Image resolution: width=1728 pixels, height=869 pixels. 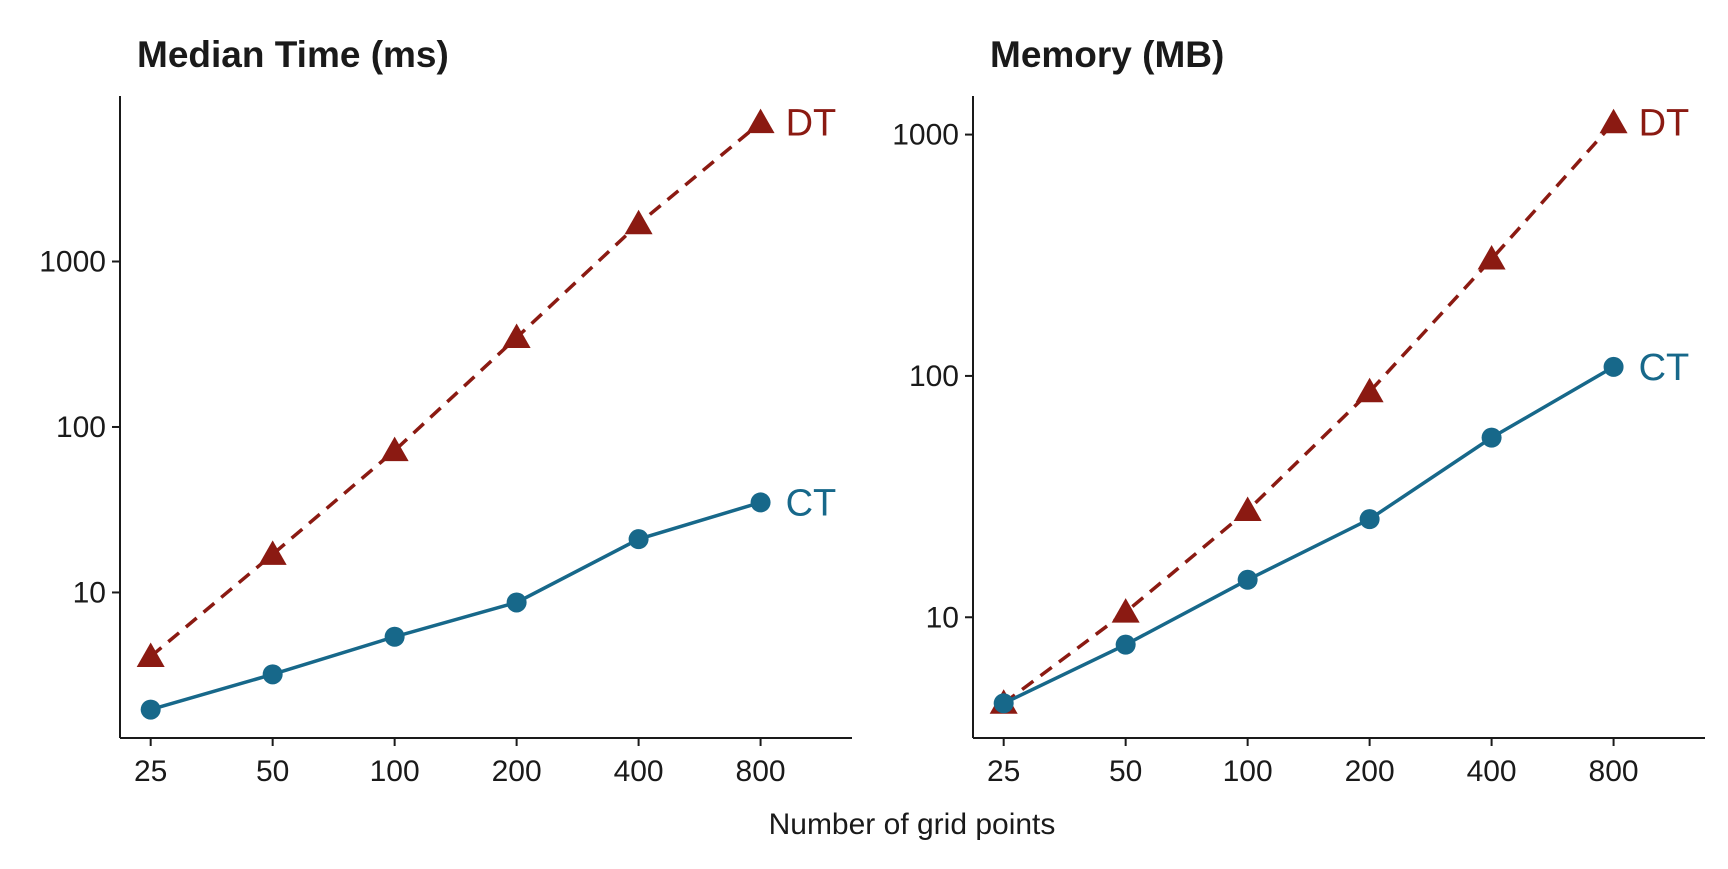 What do you see at coordinates (1107, 54) in the screenshot?
I see `panel-title: Memory (MB)` at bounding box center [1107, 54].